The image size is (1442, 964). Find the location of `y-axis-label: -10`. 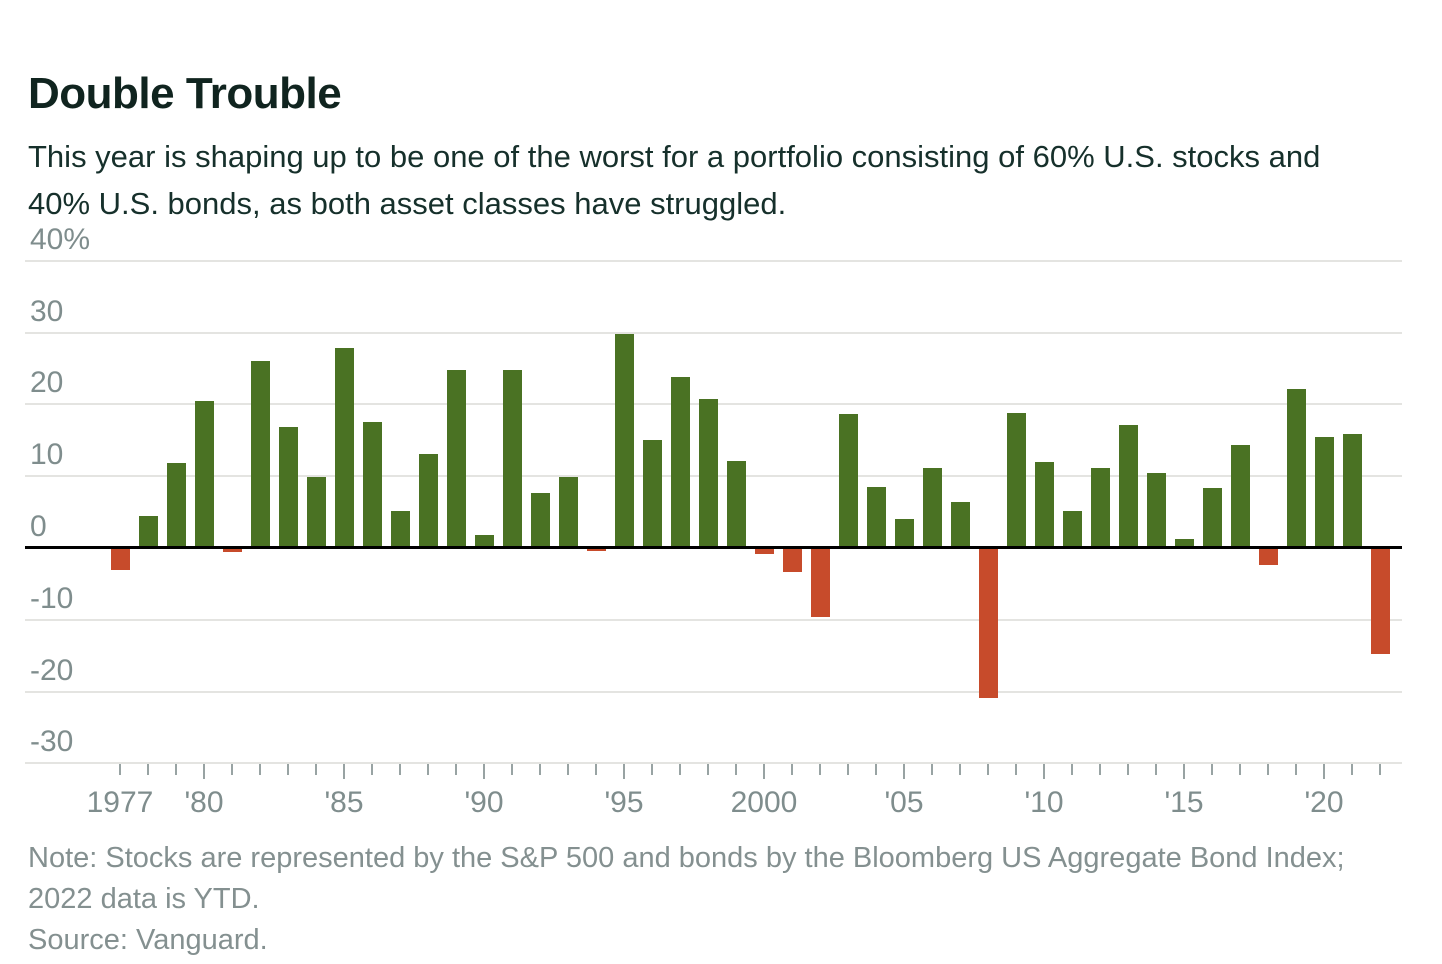

y-axis-label: -10 is located at coordinates (52, 598).